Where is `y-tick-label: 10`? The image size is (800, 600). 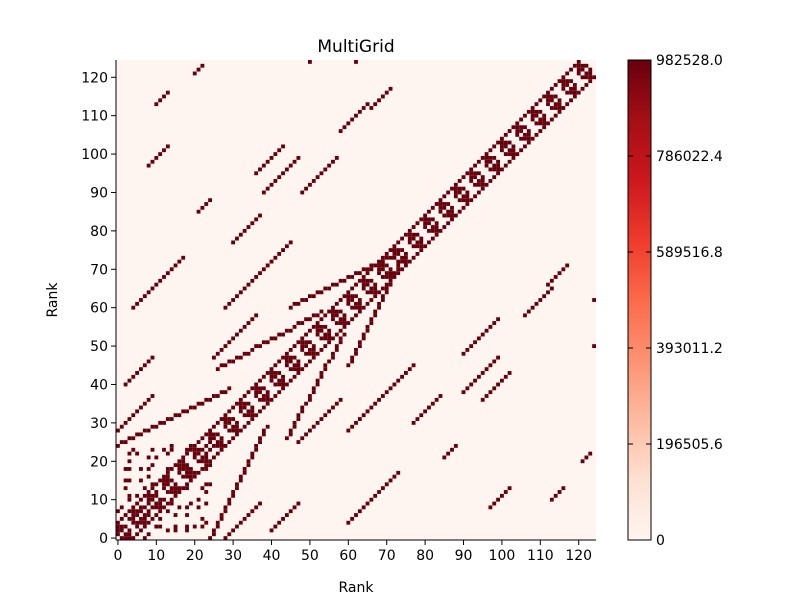 y-tick-label: 10 is located at coordinates (99, 501).